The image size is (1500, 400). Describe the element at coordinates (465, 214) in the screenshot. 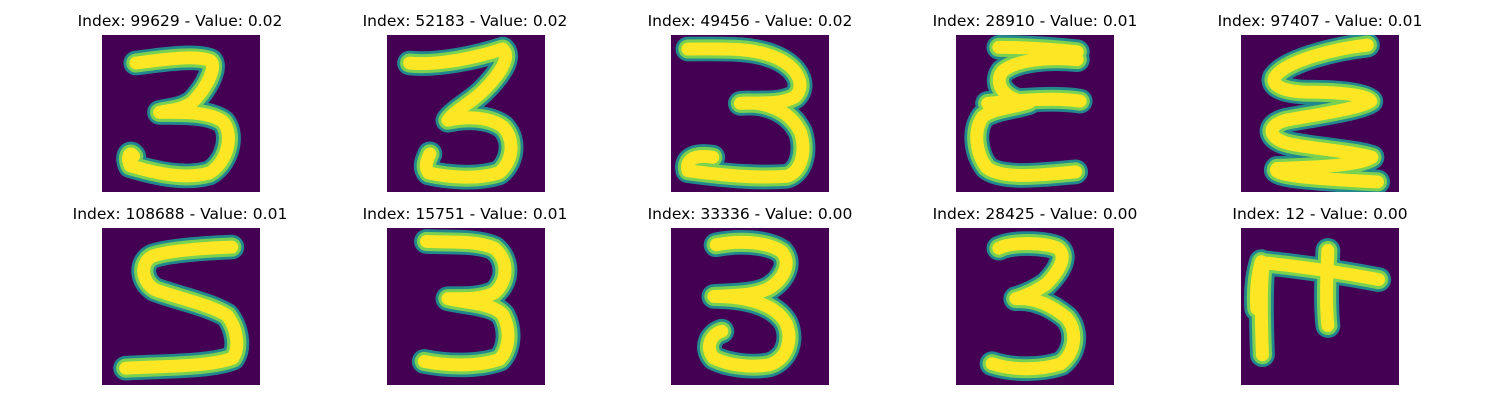

I see `panel-title-7: Index: 15751 - Value: 0.01` at that location.